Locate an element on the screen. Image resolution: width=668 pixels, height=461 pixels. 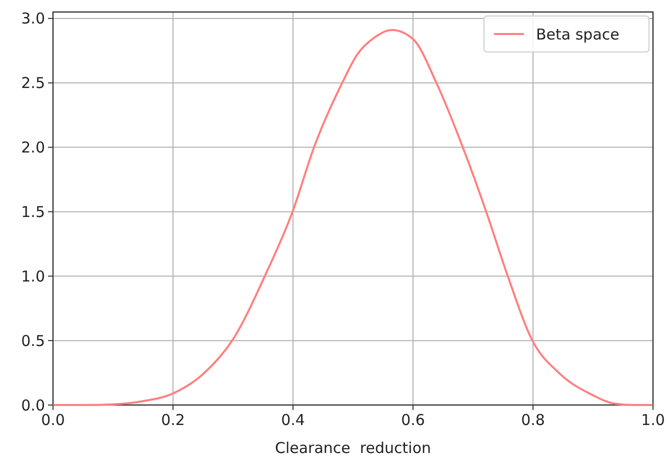
y-tick-label: 1.0 is located at coordinates (33, 276).